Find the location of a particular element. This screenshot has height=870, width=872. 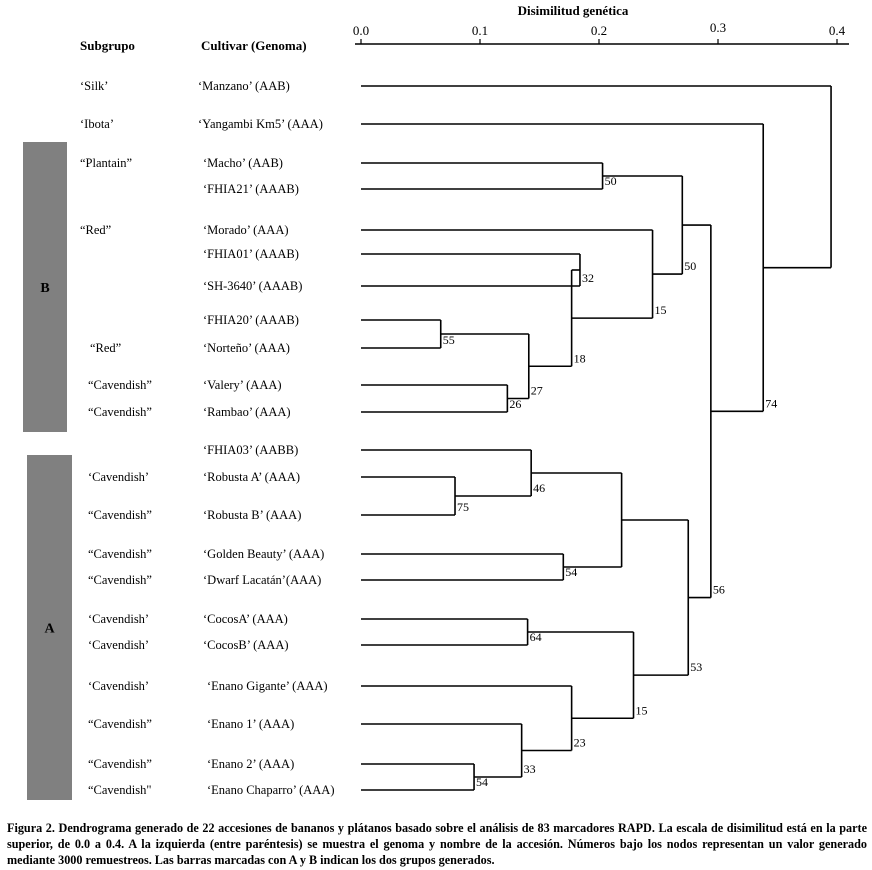

group-bars: BA is located at coordinates (47, 471).